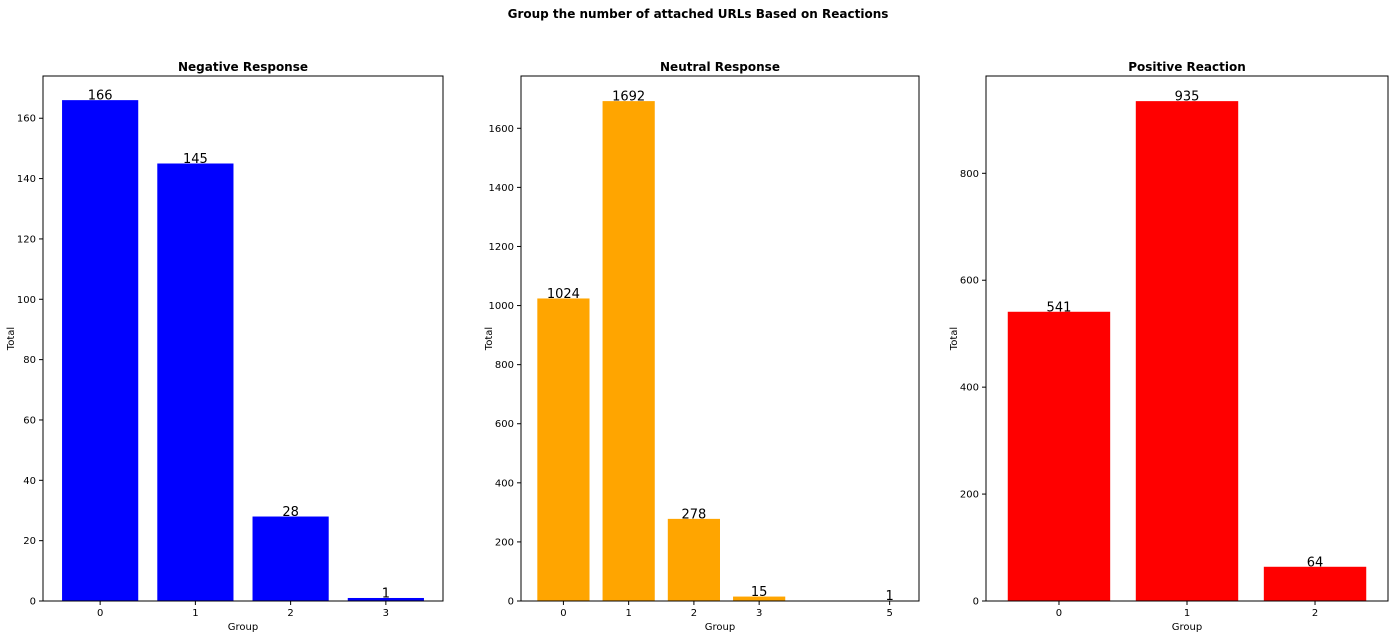  I want to click on y-tick-label: 100, so click(26, 300).